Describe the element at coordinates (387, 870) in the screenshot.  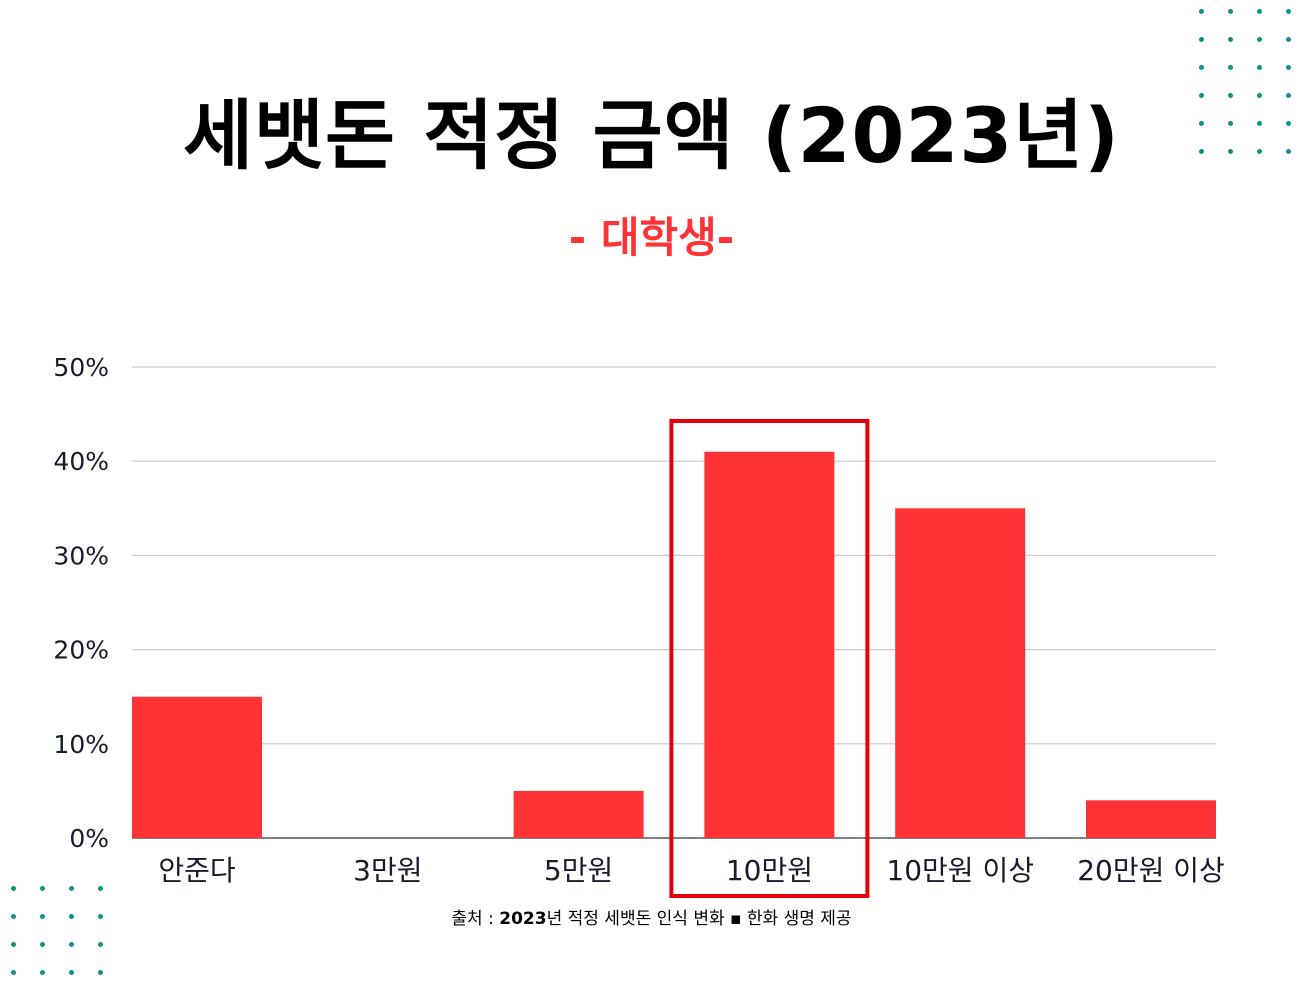
I see `x-tick-label: 3만원` at that location.